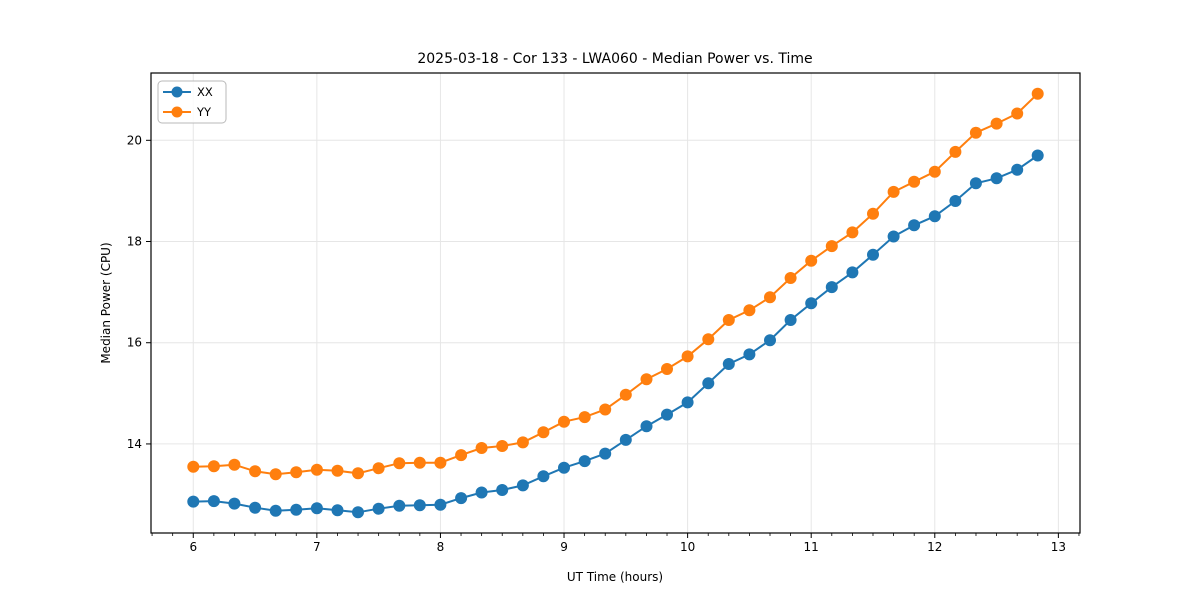 This screenshot has width=1200, height=600. Describe the element at coordinates (177, 92) in the screenshot. I see `legend-marker-xx` at that location.